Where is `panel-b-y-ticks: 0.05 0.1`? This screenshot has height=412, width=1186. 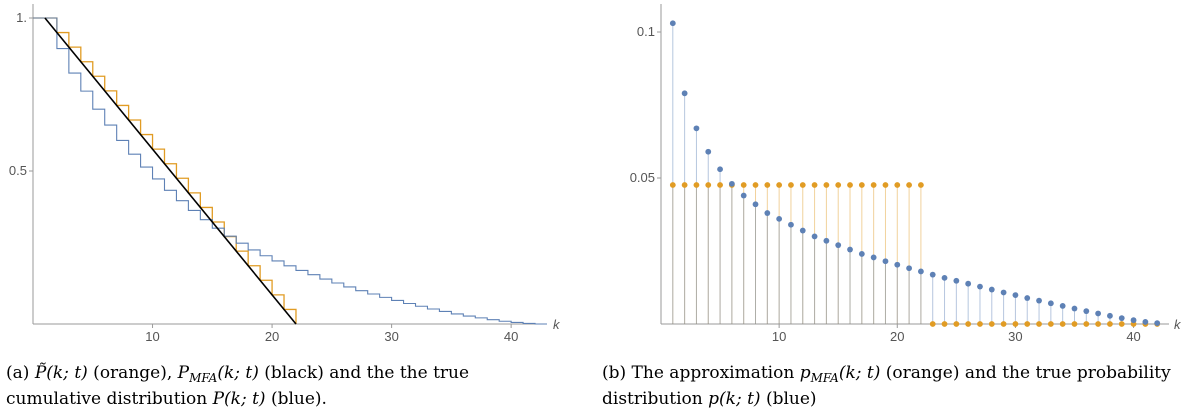
panel-b-y-ticks: 0.05 0.1 is located at coordinates (645, 104).